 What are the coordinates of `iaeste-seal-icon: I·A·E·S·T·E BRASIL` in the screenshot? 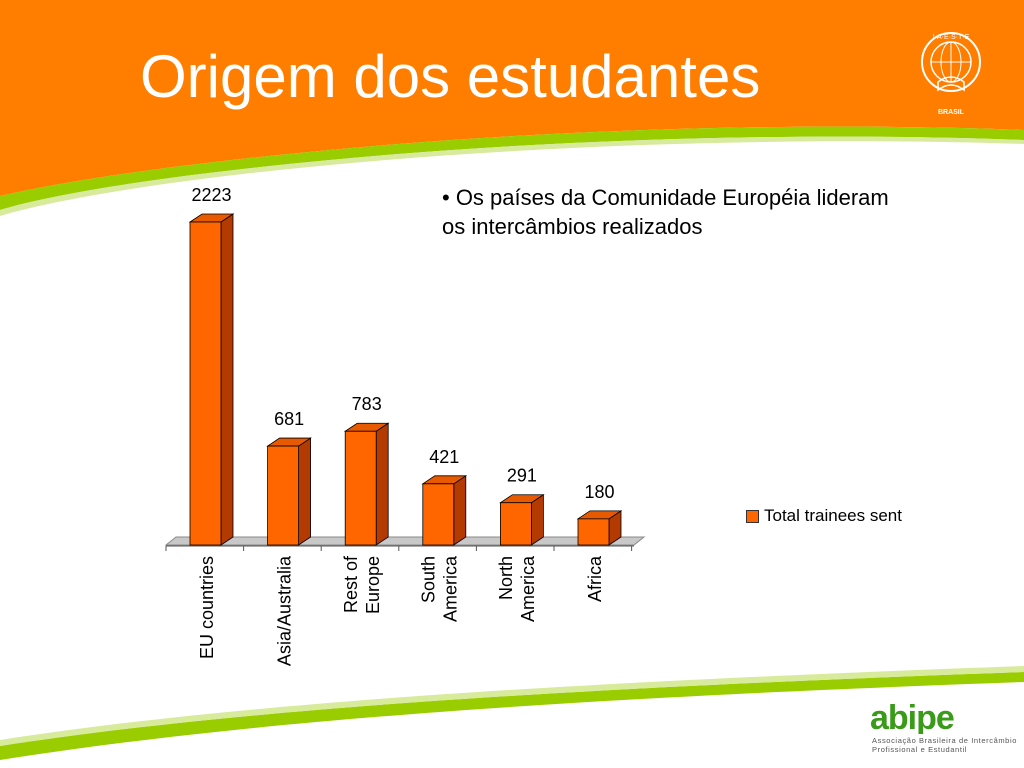 It's located at (951, 74).